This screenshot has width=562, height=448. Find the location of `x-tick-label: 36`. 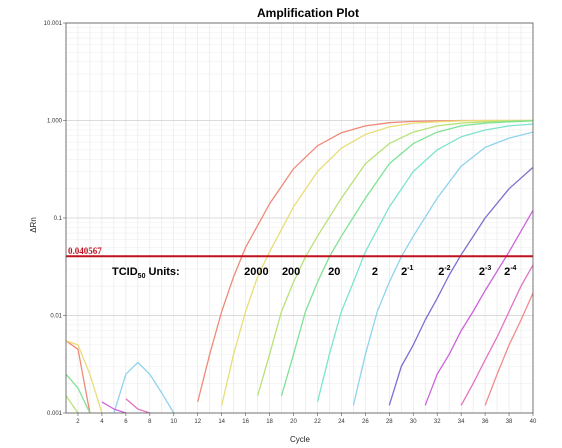

x-tick-label: 36 is located at coordinates (485, 422).